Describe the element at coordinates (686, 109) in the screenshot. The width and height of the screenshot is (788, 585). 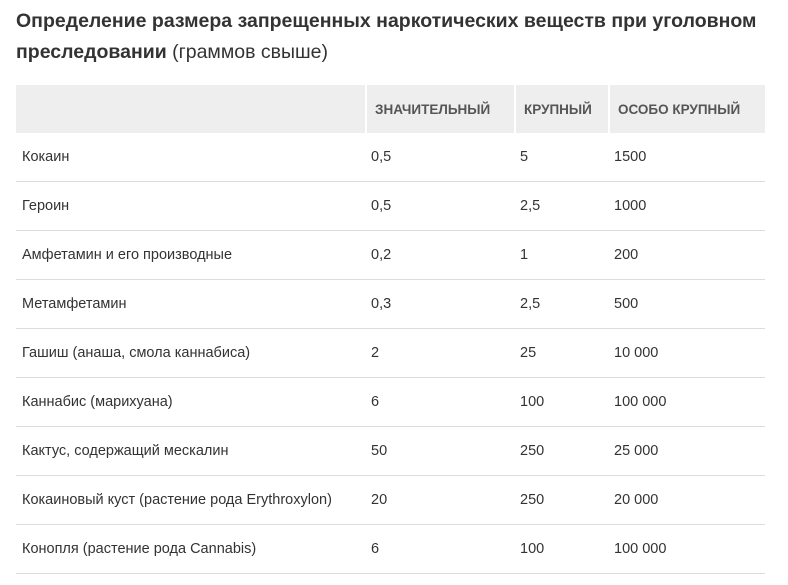
I see `header-especially-large: Особо крупный` at that location.